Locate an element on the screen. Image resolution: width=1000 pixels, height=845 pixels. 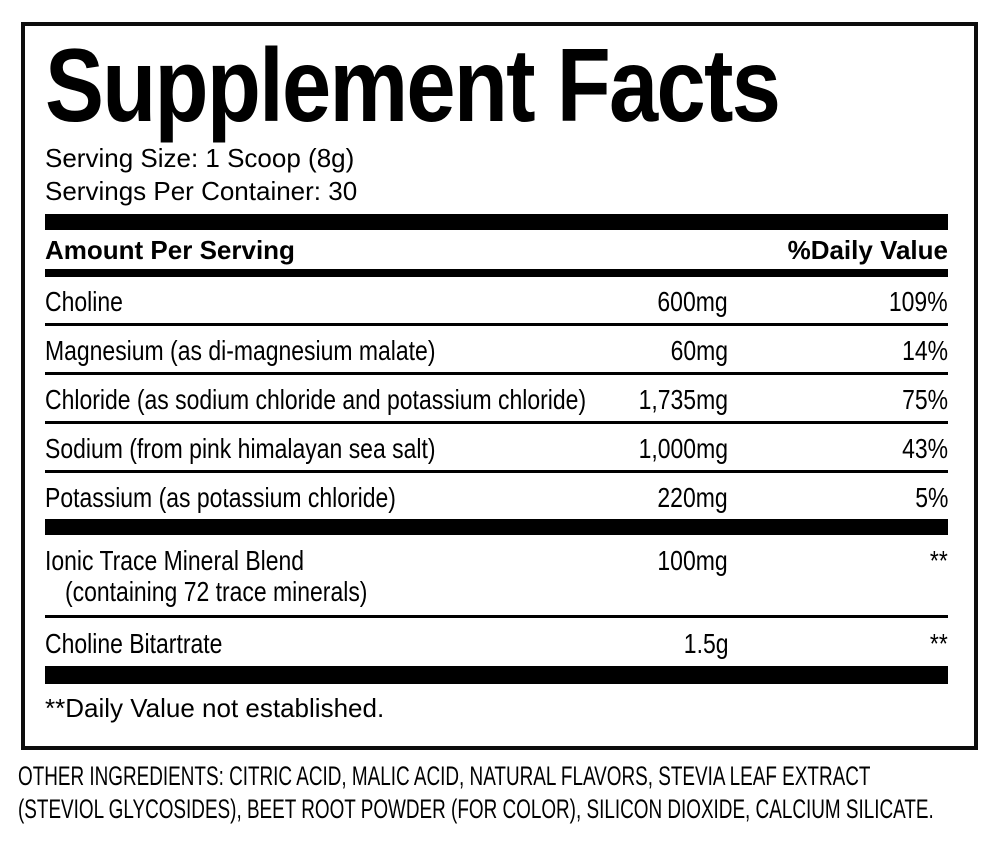
ingredient-amount: 60mg is located at coordinates (699, 350).